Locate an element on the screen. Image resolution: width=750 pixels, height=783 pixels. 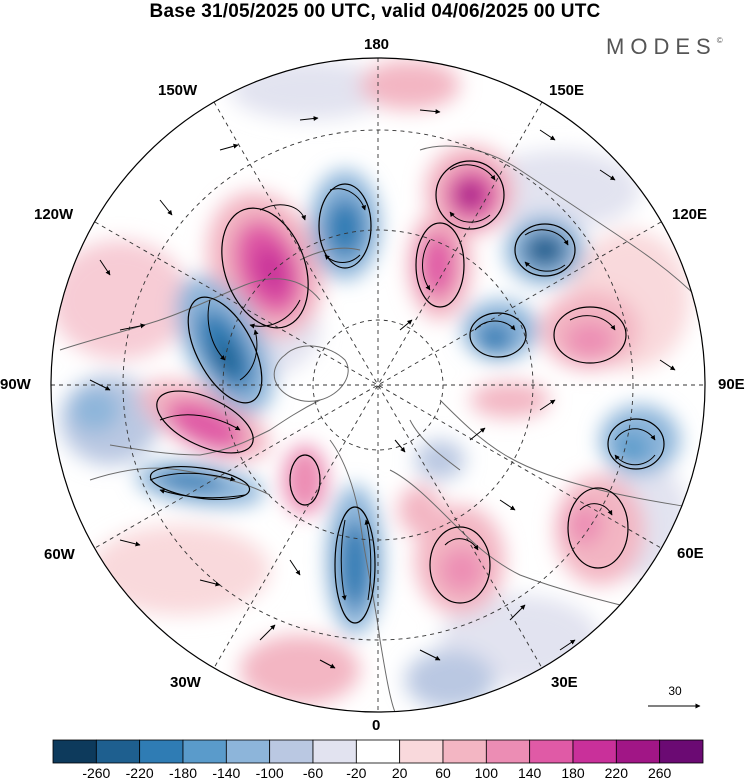
lon-label-120e: 120E is located at coordinates (690, 214).